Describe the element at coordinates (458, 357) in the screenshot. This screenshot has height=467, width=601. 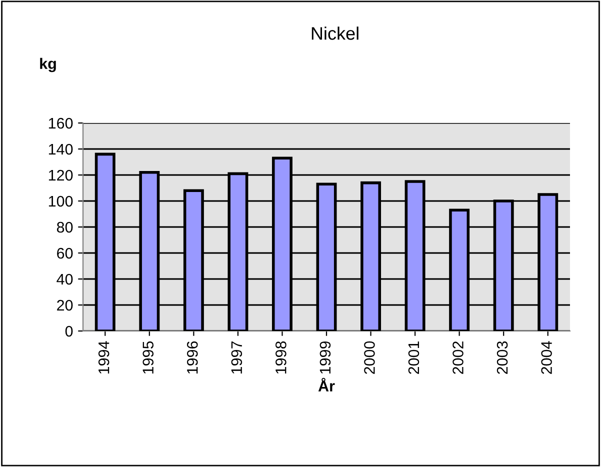
I see `x-tick-label: 2002` at that location.